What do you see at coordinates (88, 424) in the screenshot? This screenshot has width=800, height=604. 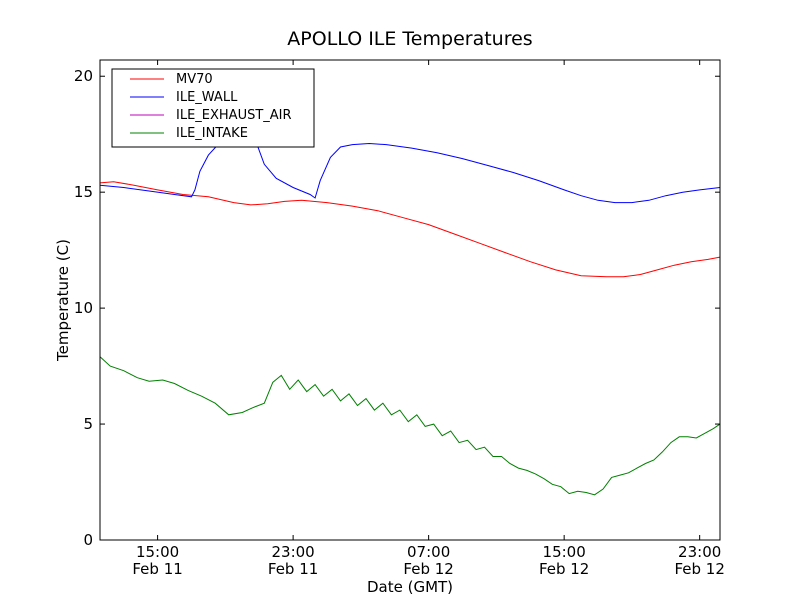 I see `y-tick-label: 5` at bounding box center [88, 424].